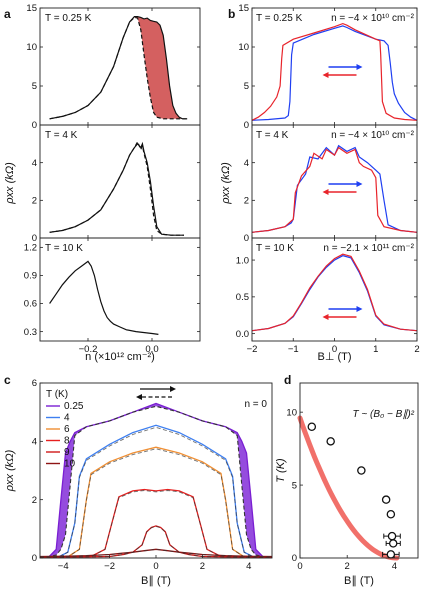 This screenshot has width=444, height=600. Describe the element at coordinates (61, 135) in the screenshot. I see `temperature-label: T = 4 K` at that location.